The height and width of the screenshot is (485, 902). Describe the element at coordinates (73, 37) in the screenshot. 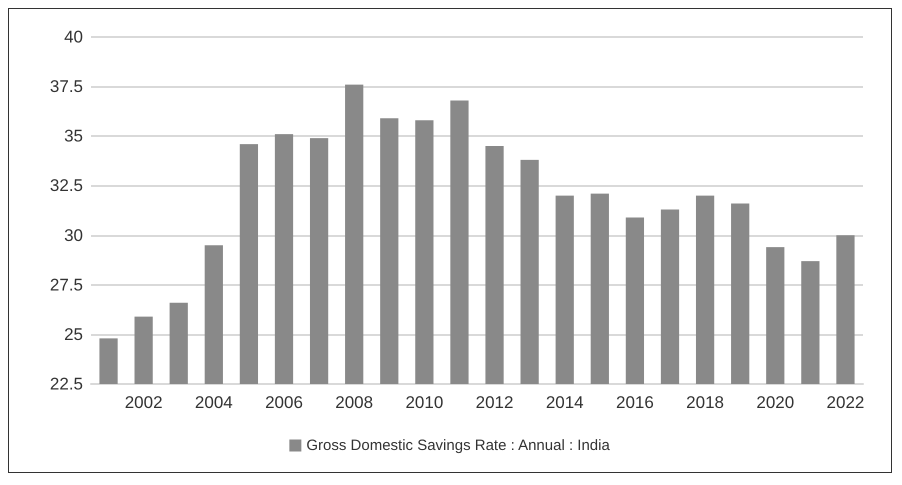

I see `y-tick-label: 40` at that location.